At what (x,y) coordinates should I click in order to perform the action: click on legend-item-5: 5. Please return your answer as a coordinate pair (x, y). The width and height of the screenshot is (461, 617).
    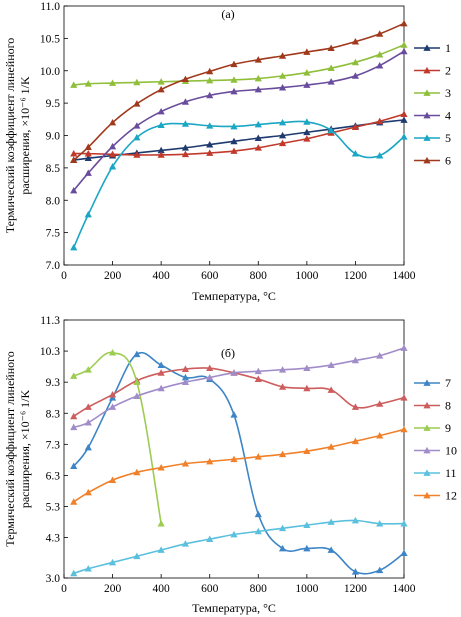
    Looking at the image, I should click on (432, 138).